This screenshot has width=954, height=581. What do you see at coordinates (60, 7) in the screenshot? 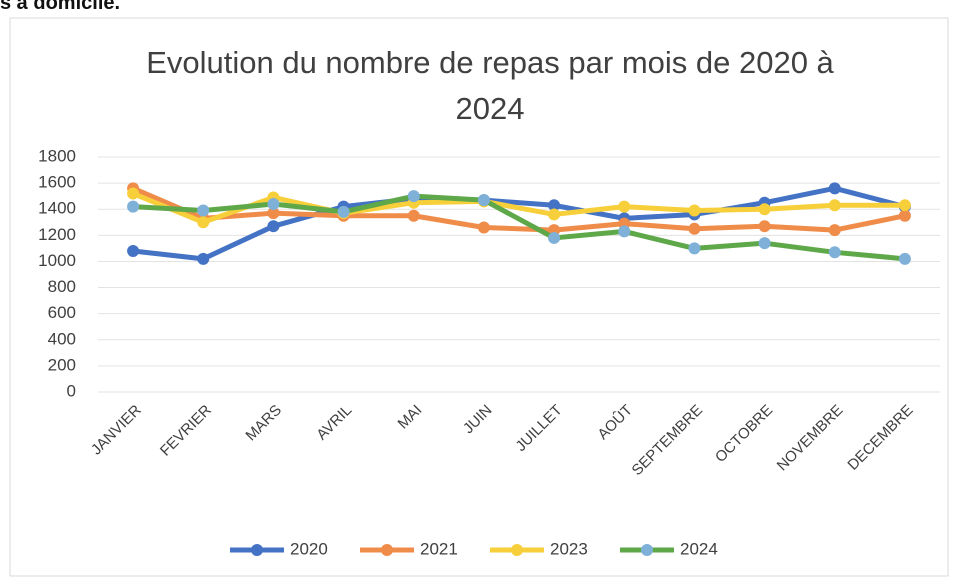
I see `page-heading: s à domicile.` at bounding box center [60, 7].